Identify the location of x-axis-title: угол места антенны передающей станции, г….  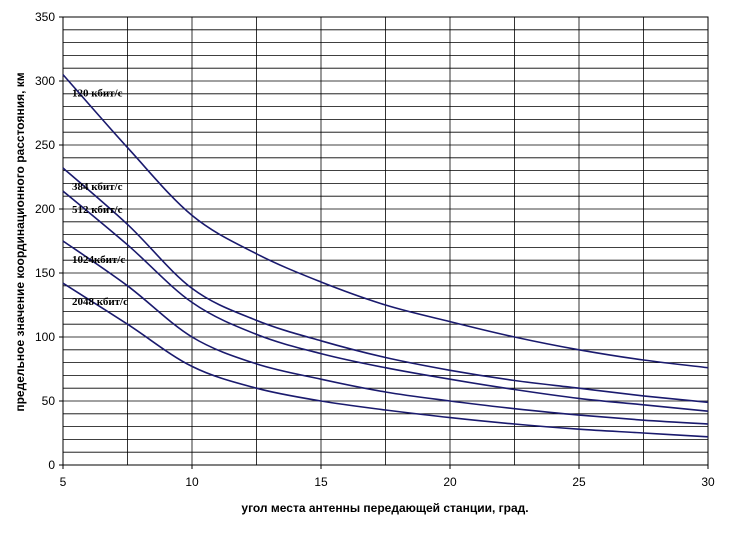
(384, 508).